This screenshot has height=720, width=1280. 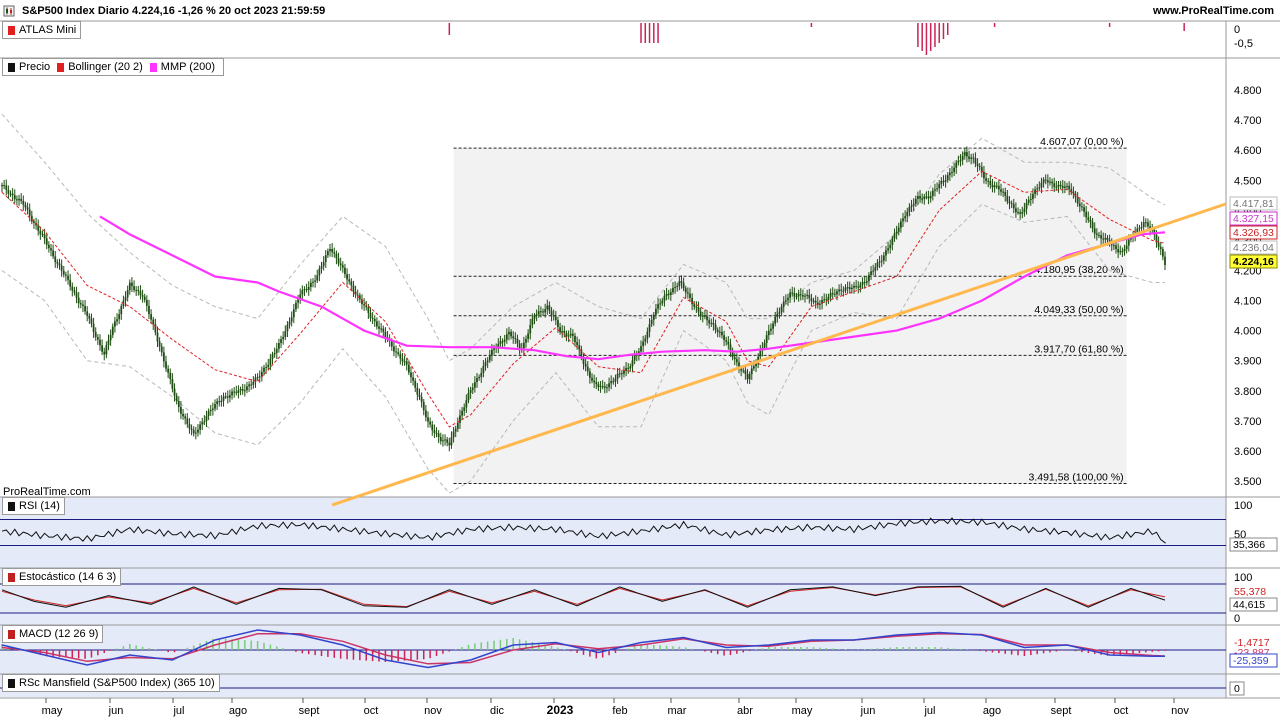 I want to click on x-axis-label: oct, so click(x=371, y=711).